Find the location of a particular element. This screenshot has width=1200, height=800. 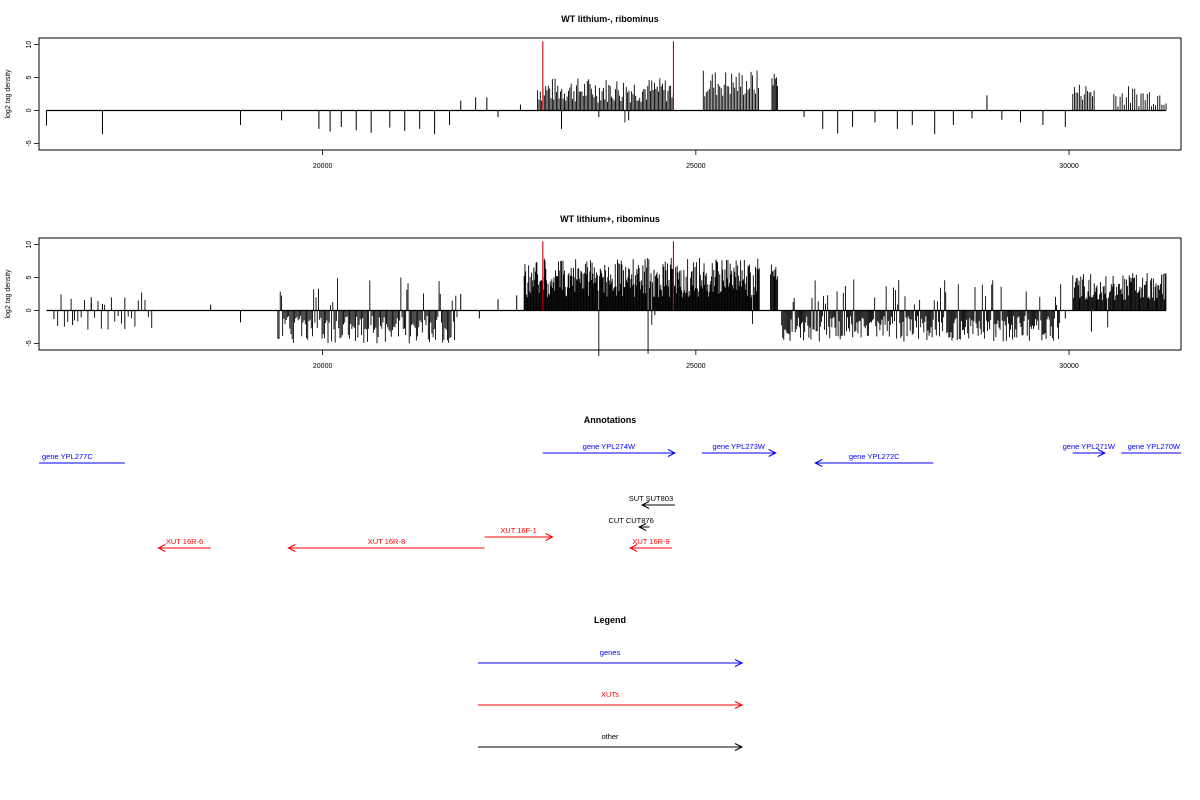

annotation-feature: gene YPL273W is located at coordinates (739, 449).